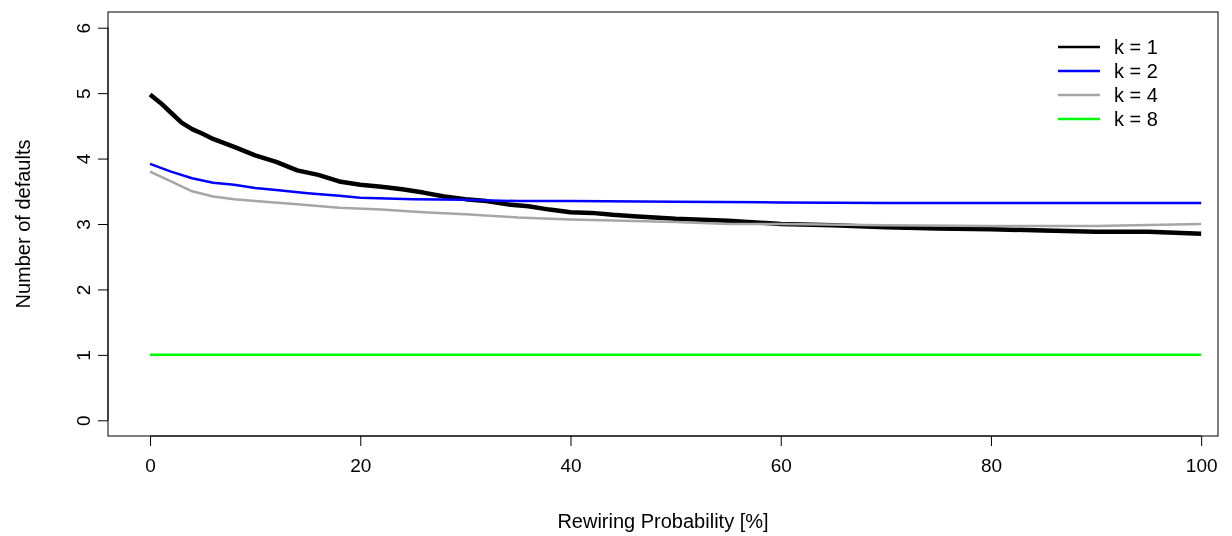 The height and width of the screenshot is (536, 1232). Describe the element at coordinates (1136, 71) in the screenshot. I see `legend-label: k = 2` at that location.